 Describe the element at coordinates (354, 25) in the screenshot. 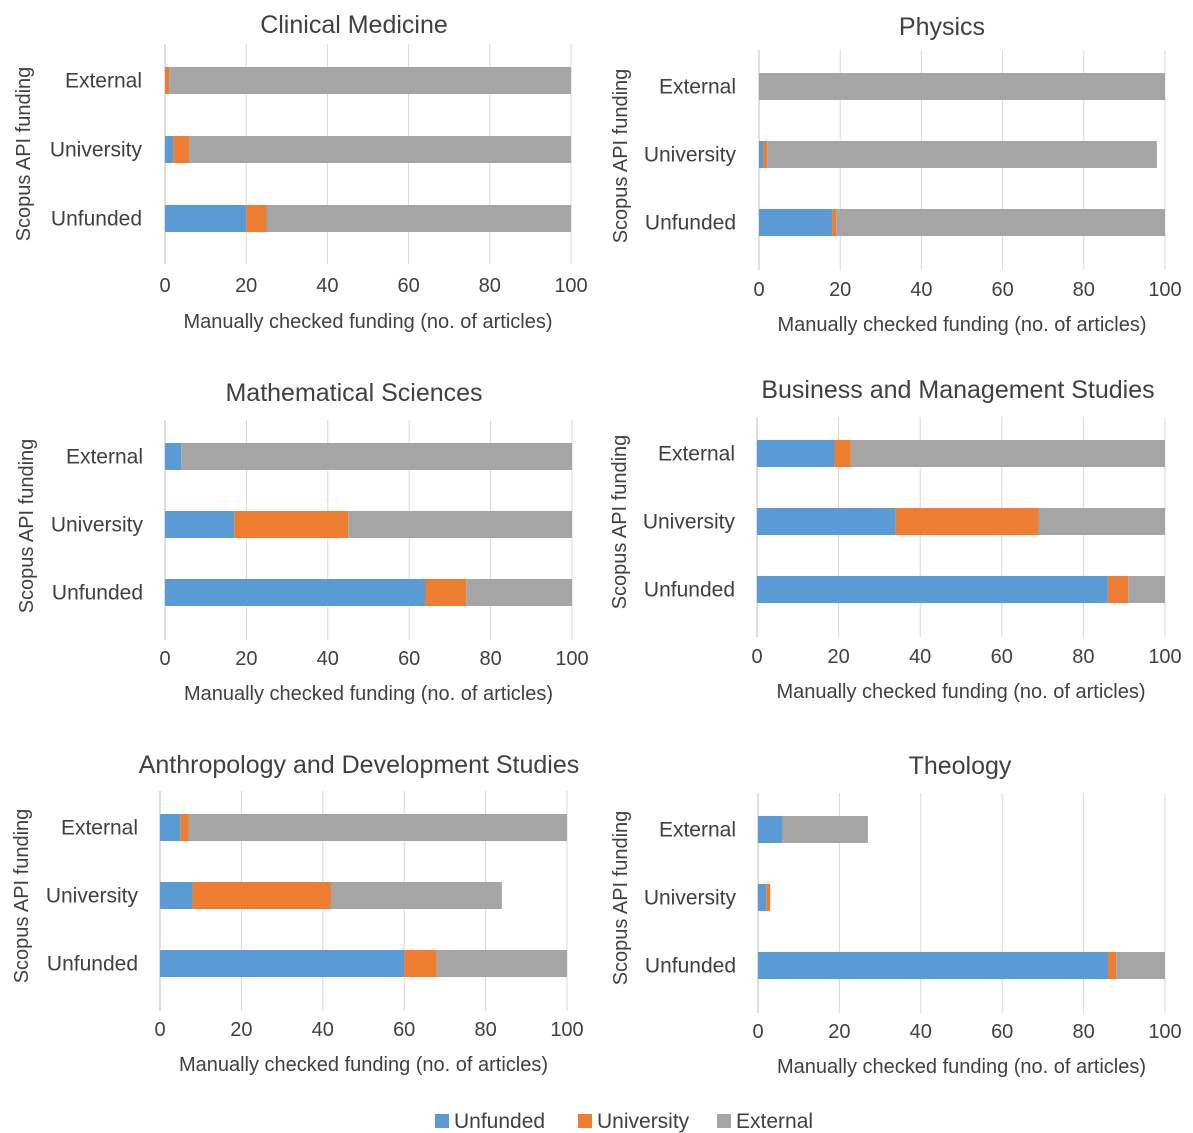

I see `chart-title: Clinical Medicine` at that location.